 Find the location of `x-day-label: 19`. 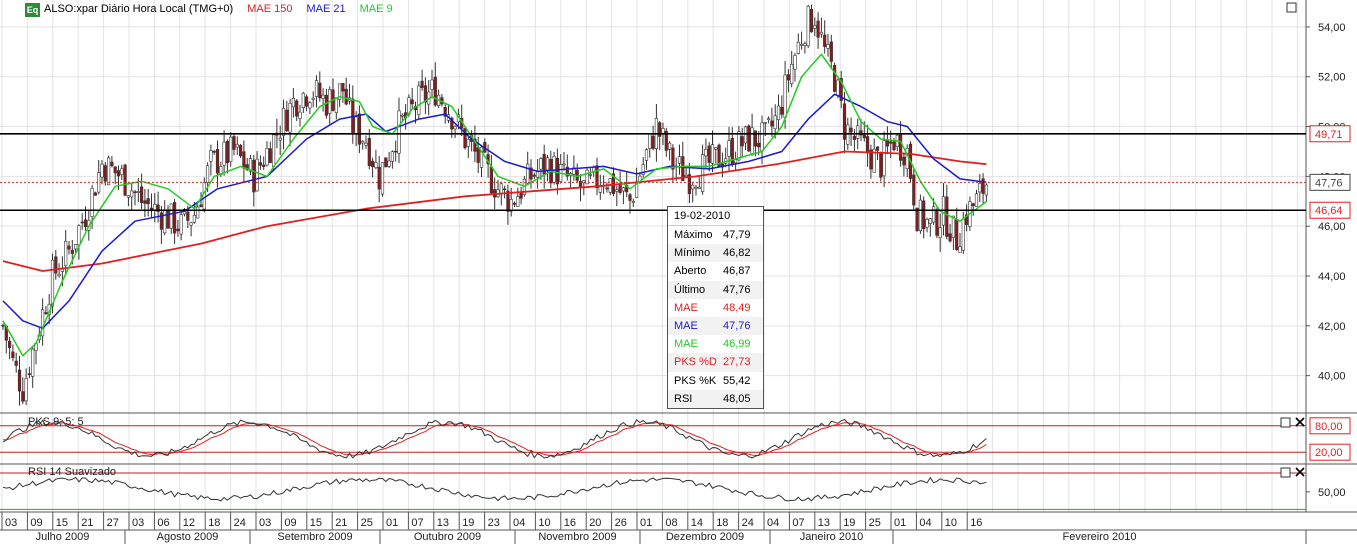

x-day-label: 19 is located at coordinates (849, 523).